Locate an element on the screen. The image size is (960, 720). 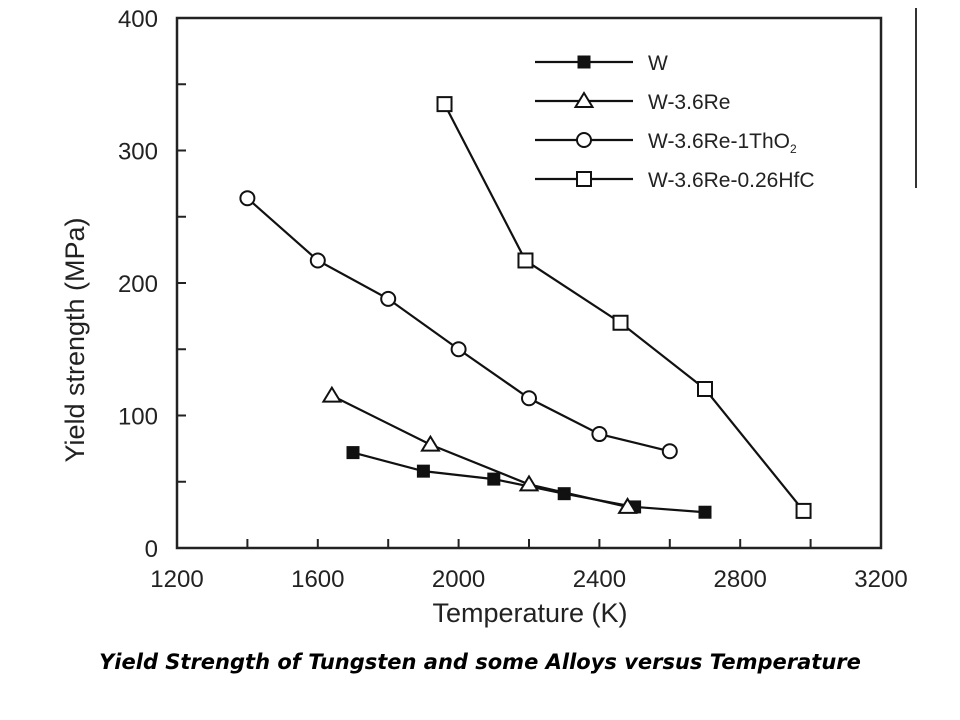
x-tick-label: 1600 is located at coordinates (317, 579).